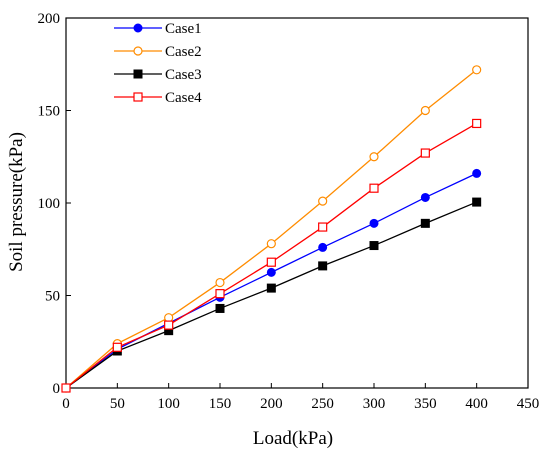 The image size is (550, 452). I want to click on y-axis-title: Soil pressure(kPa), so click(16, 202).